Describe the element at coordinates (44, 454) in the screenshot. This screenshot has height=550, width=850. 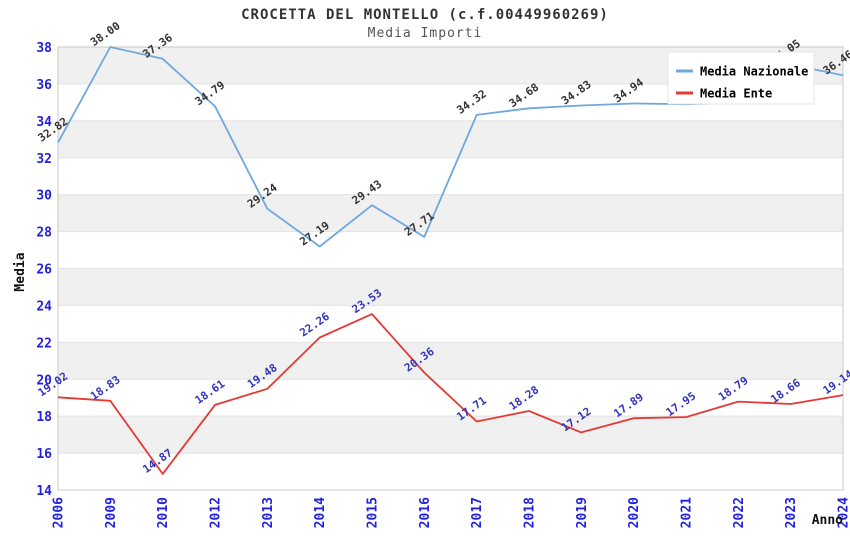
I see `y-tick-label: 16` at that location.